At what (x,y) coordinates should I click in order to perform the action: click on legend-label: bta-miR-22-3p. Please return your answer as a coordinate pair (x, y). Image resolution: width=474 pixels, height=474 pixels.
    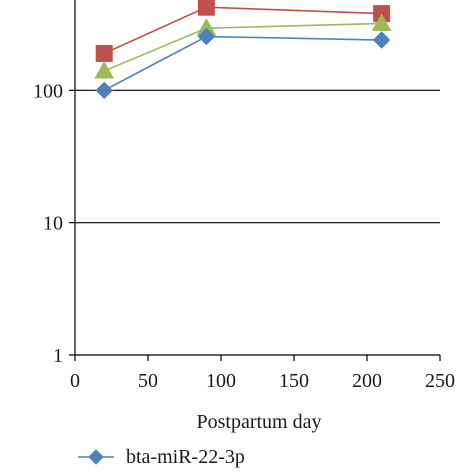
    Looking at the image, I should click on (185, 457).